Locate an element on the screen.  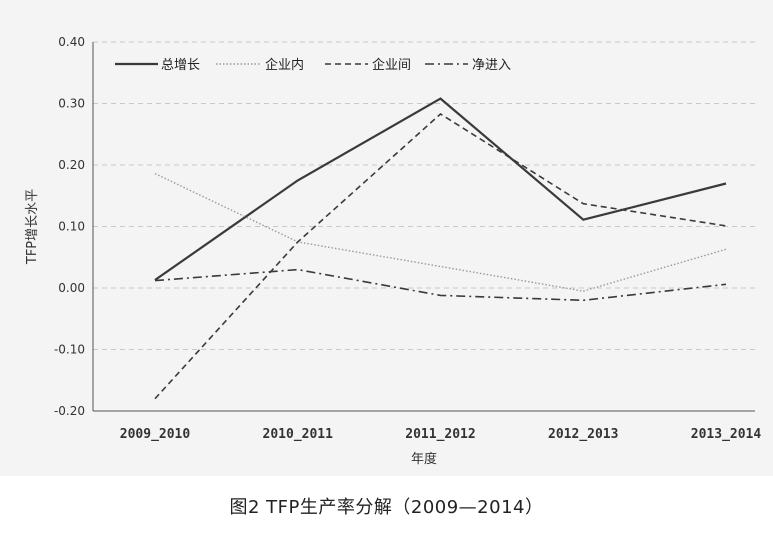
x-tick-label: 2012_2013 is located at coordinates (583, 434).